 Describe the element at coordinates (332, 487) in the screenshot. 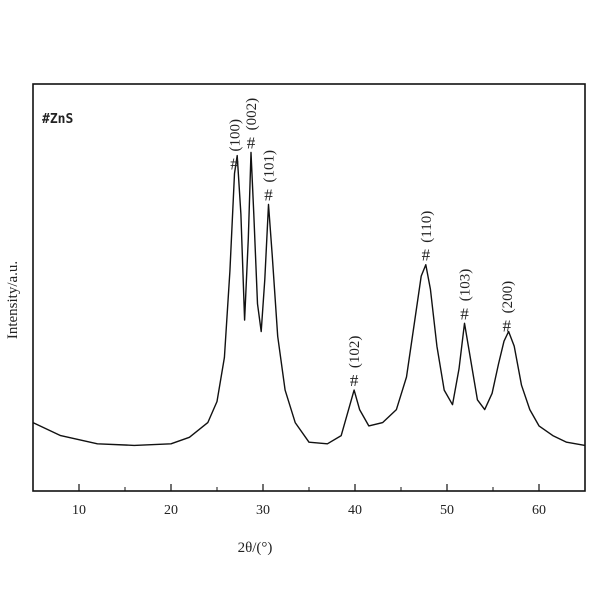

I see `x-axis-ticks` at that location.